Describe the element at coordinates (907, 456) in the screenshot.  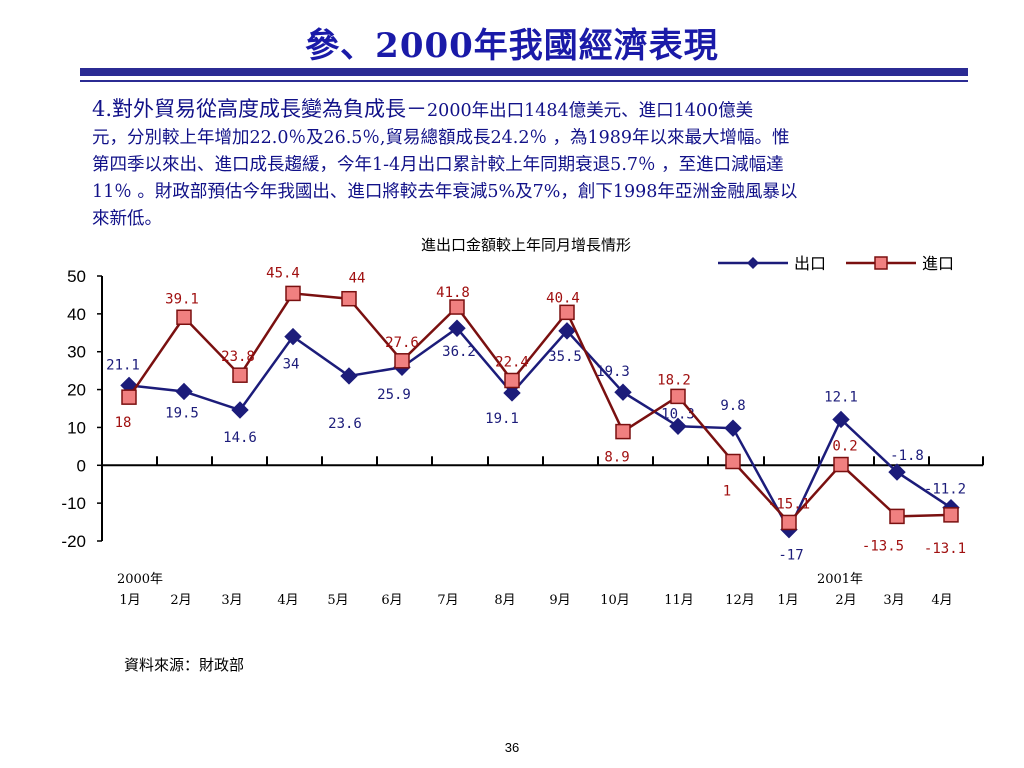
I see `export-data-label: -1.8` at that location.